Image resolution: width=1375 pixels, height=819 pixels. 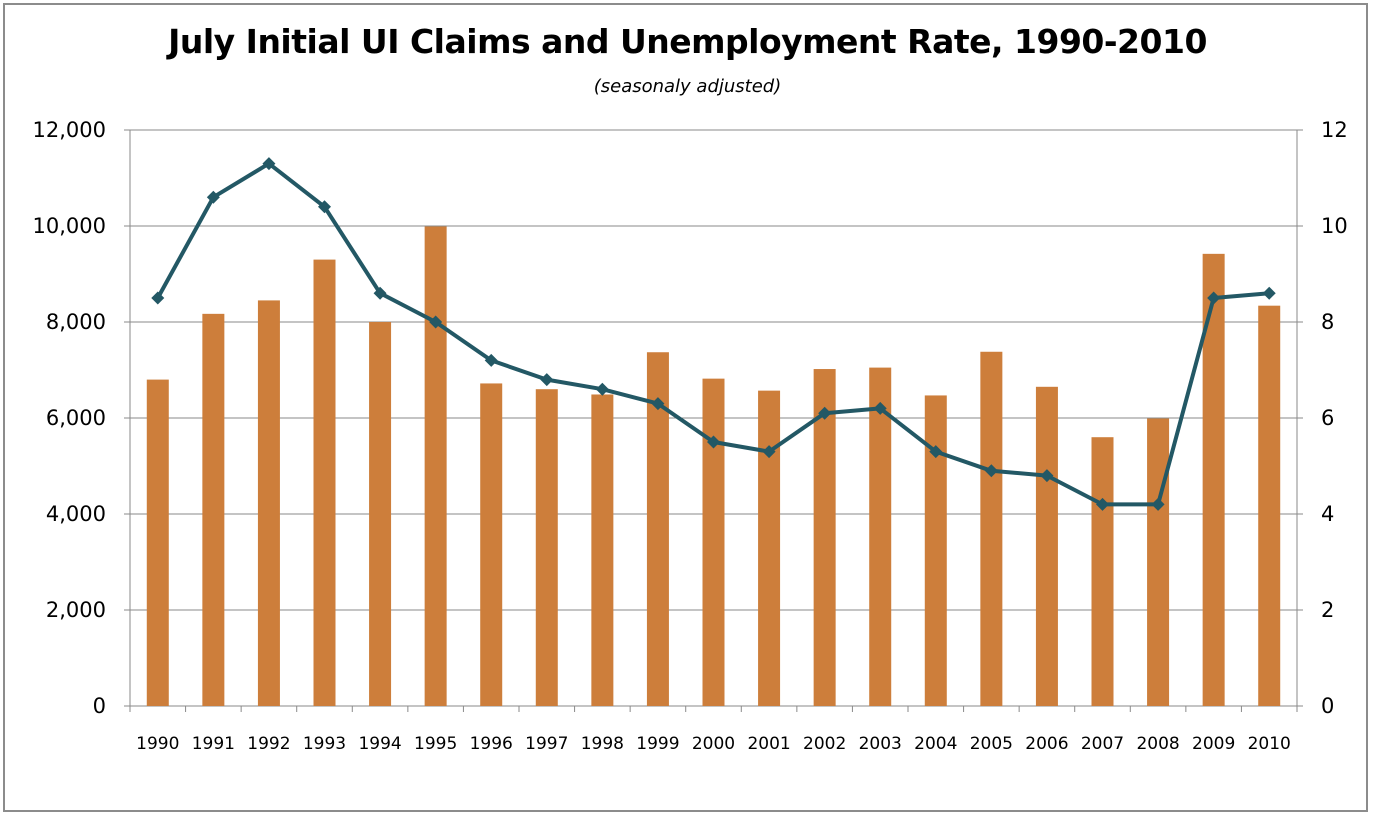 I want to click on rate-point-2008, so click(x=1158, y=504).